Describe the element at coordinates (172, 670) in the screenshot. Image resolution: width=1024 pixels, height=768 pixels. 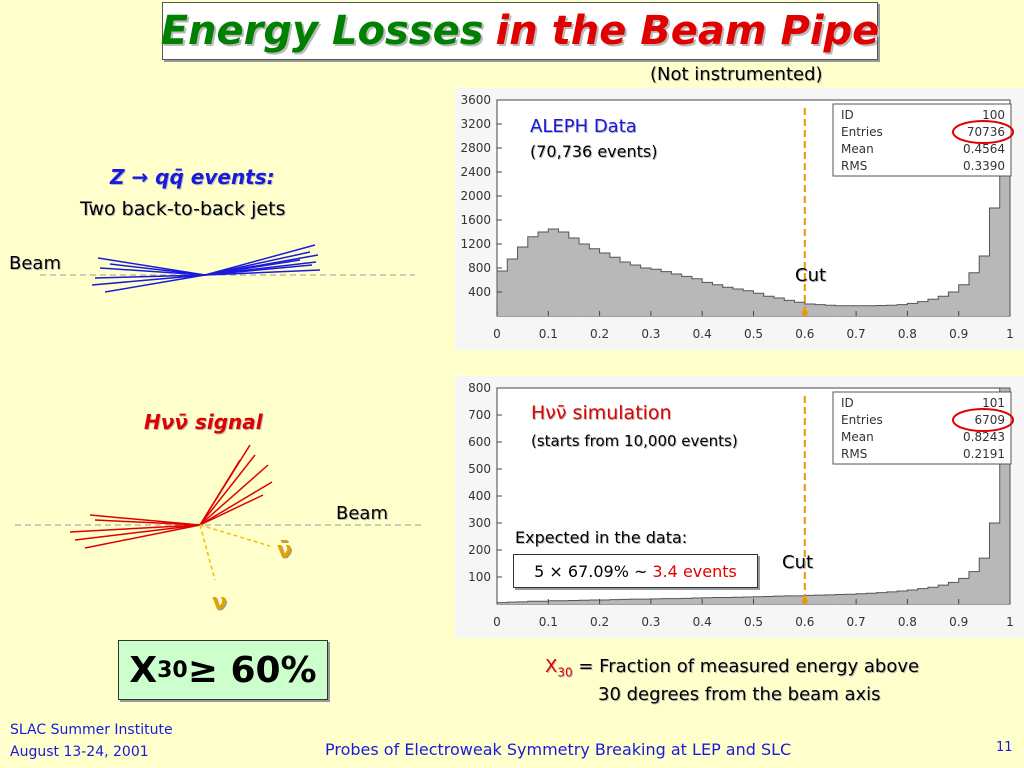
I see `x30-sub: 30` at that location.